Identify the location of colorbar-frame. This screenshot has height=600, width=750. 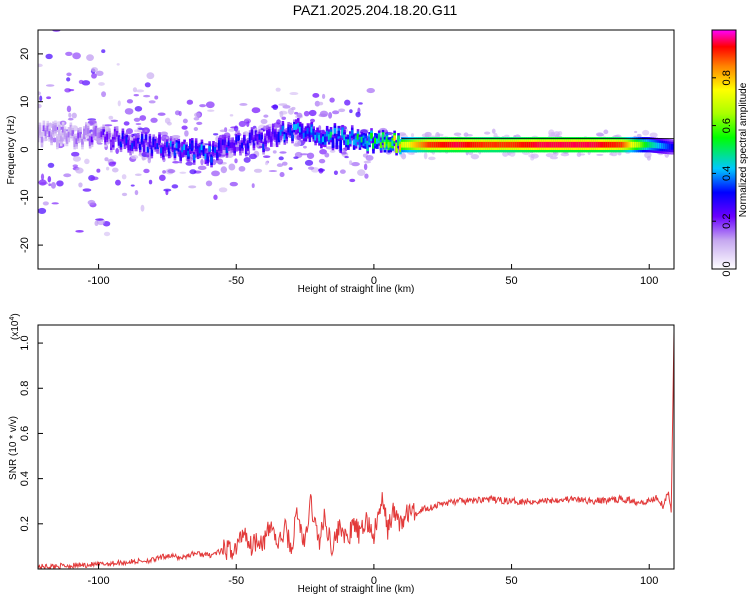
(724, 149).